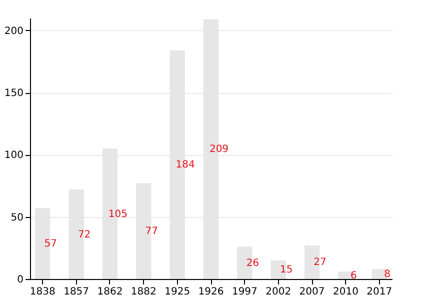 Image resolution: width=430 pixels, height=300 pixels. I want to click on y-tick-label: 200, so click(14, 31).